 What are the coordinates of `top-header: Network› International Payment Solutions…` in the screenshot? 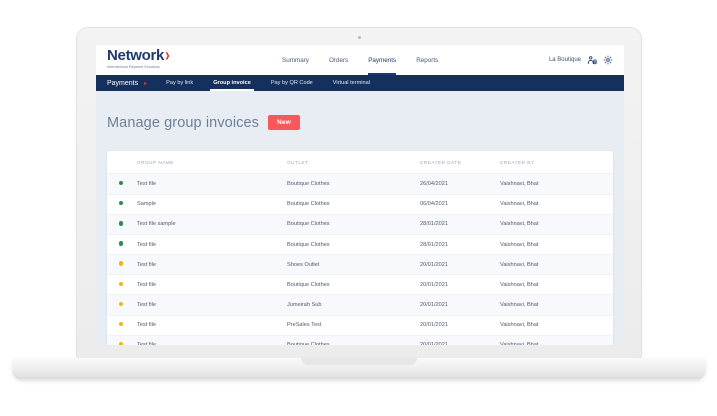 It's located at (360, 60).